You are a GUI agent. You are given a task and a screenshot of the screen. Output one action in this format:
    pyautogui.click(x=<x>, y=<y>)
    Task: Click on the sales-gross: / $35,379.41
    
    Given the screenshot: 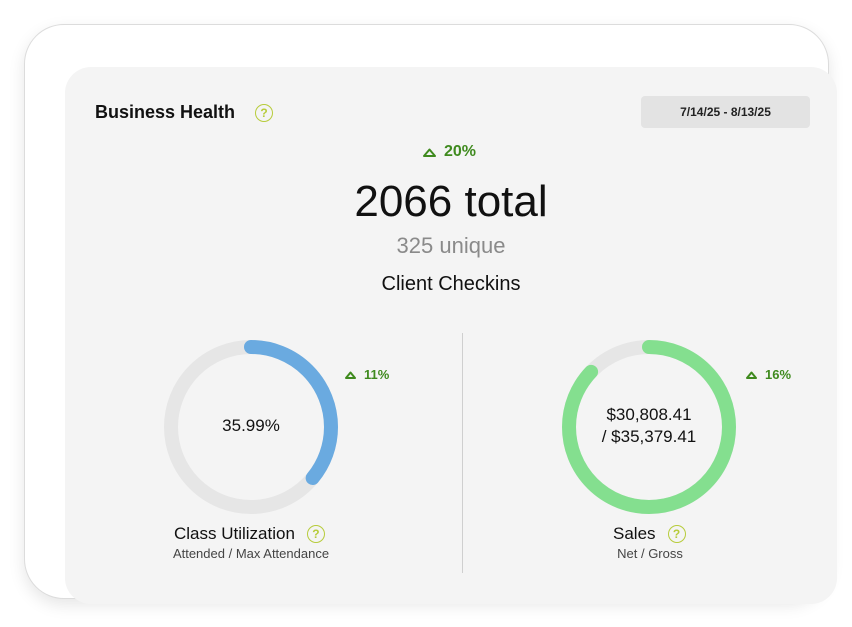 What is the action you would take?
    pyautogui.click(x=649, y=436)
    